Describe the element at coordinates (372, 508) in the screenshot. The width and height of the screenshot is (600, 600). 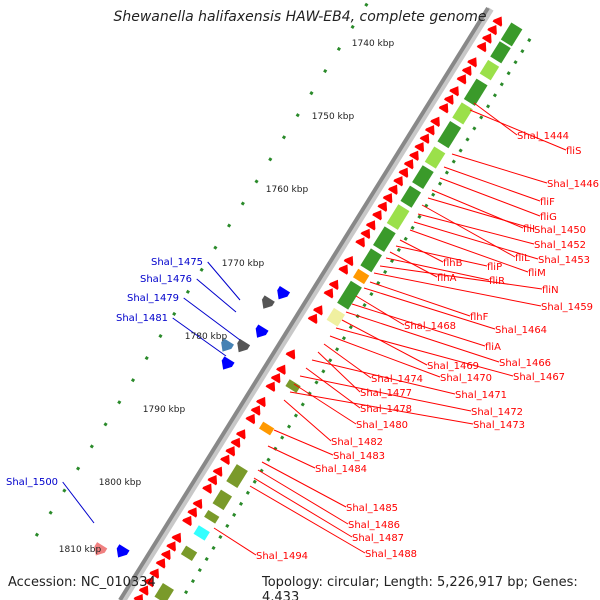
I see `gene-label: Shal_1485` at that location.